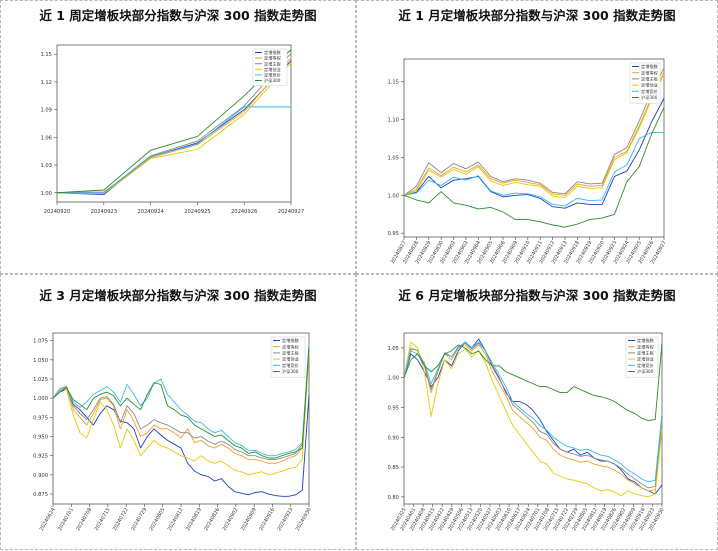 The width and height of the screenshot is (718, 551). Describe the element at coordinates (393, 121) in the screenshot. I see `y-tick-label: 1.10` at that location.